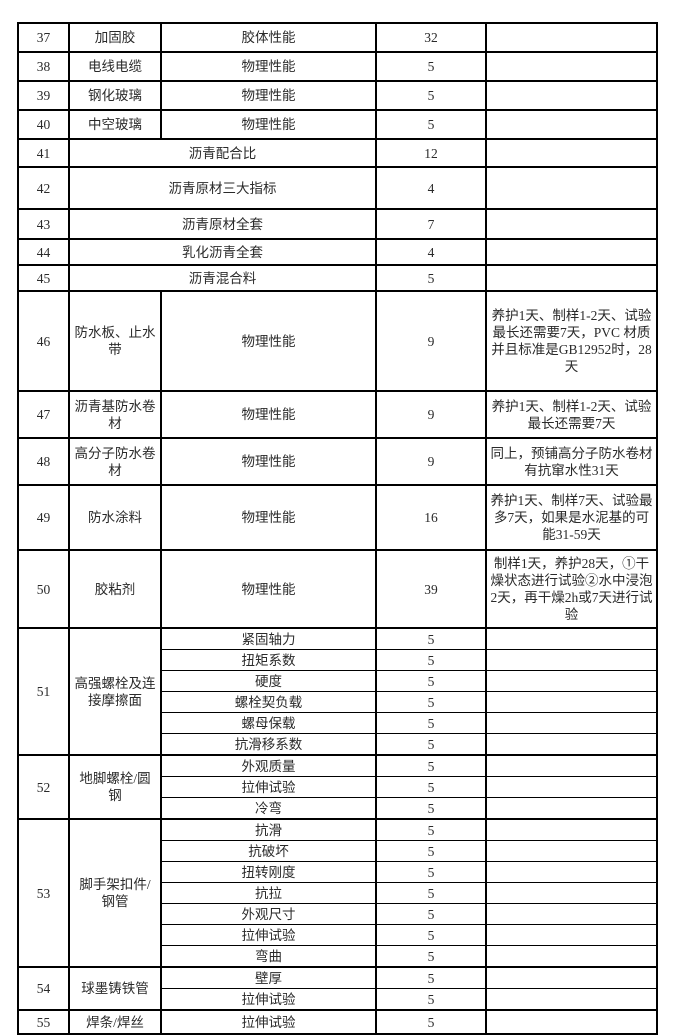 The image size is (673, 1035). What do you see at coordinates (43, 461) in the screenshot?
I see `row-number-cell: 48` at bounding box center [43, 461].